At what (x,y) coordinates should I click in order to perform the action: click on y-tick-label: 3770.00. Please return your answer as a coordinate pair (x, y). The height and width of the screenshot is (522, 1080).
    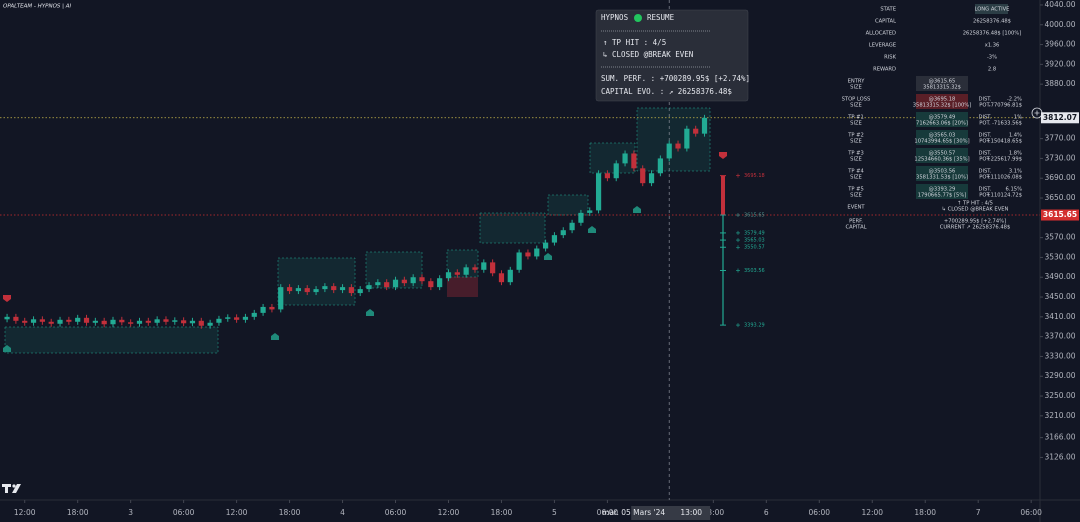
    Looking at the image, I should click on (1059, 138).